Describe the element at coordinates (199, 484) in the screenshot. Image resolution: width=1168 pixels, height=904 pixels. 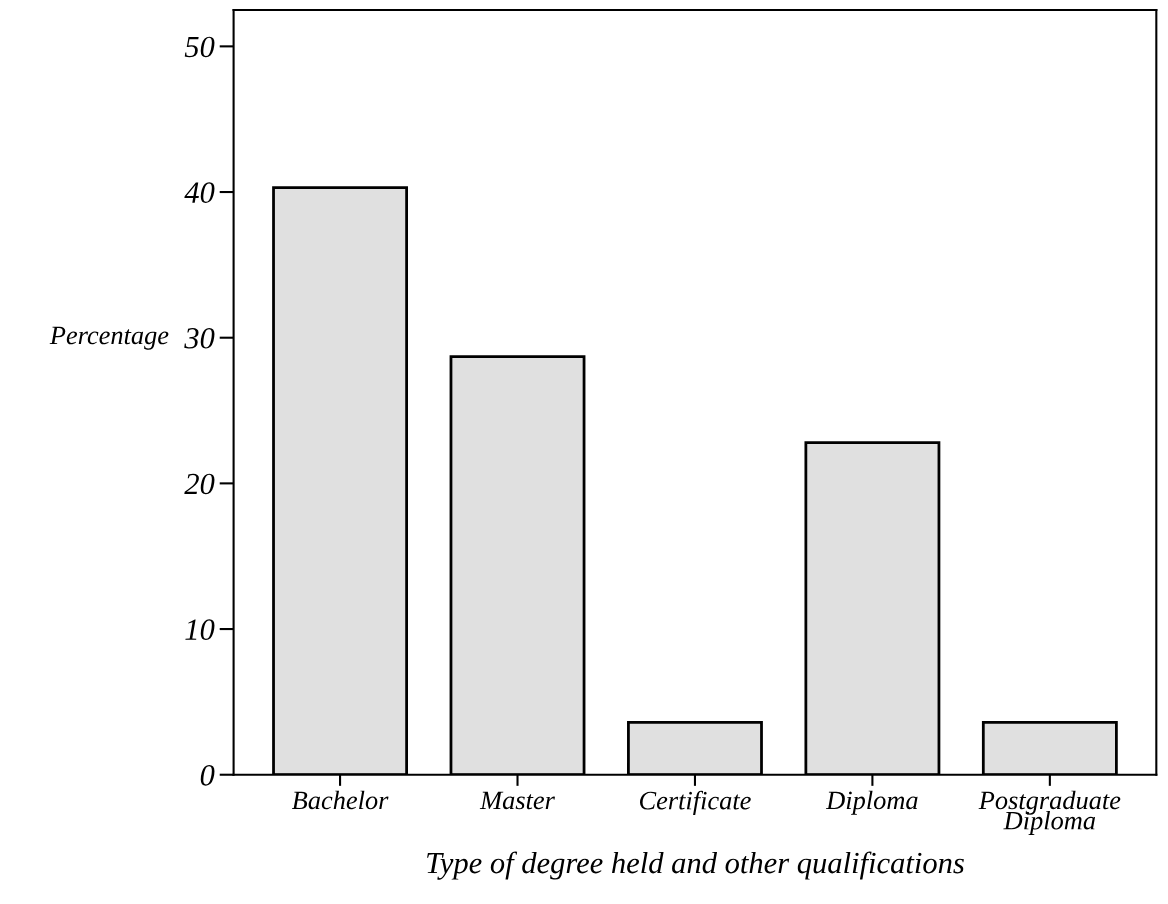
I see `y-tick-label: 20` at that location.